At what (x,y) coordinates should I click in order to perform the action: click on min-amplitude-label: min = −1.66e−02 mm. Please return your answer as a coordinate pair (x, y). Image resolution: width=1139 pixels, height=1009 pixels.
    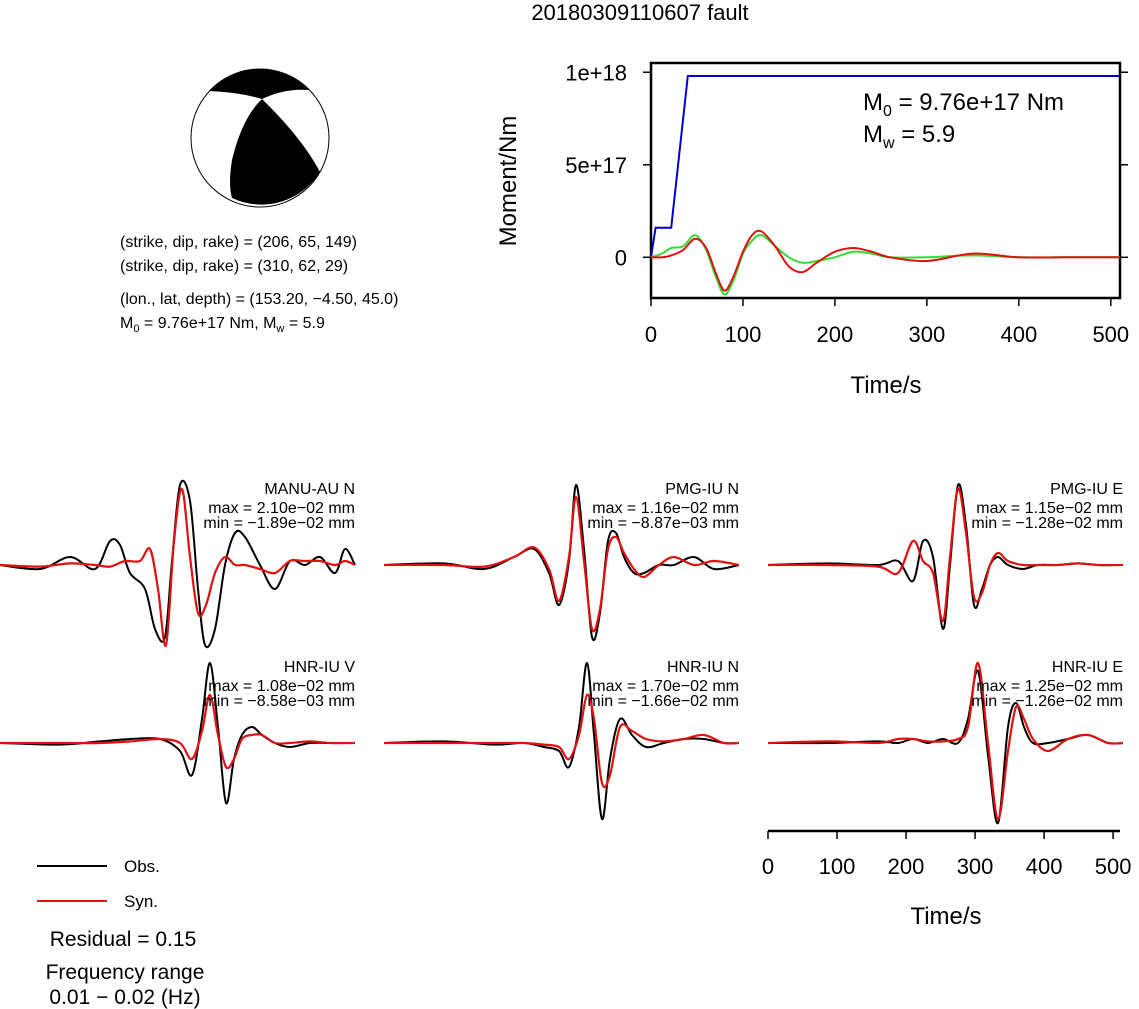
    Looking at the image, I should click on (663, 701).